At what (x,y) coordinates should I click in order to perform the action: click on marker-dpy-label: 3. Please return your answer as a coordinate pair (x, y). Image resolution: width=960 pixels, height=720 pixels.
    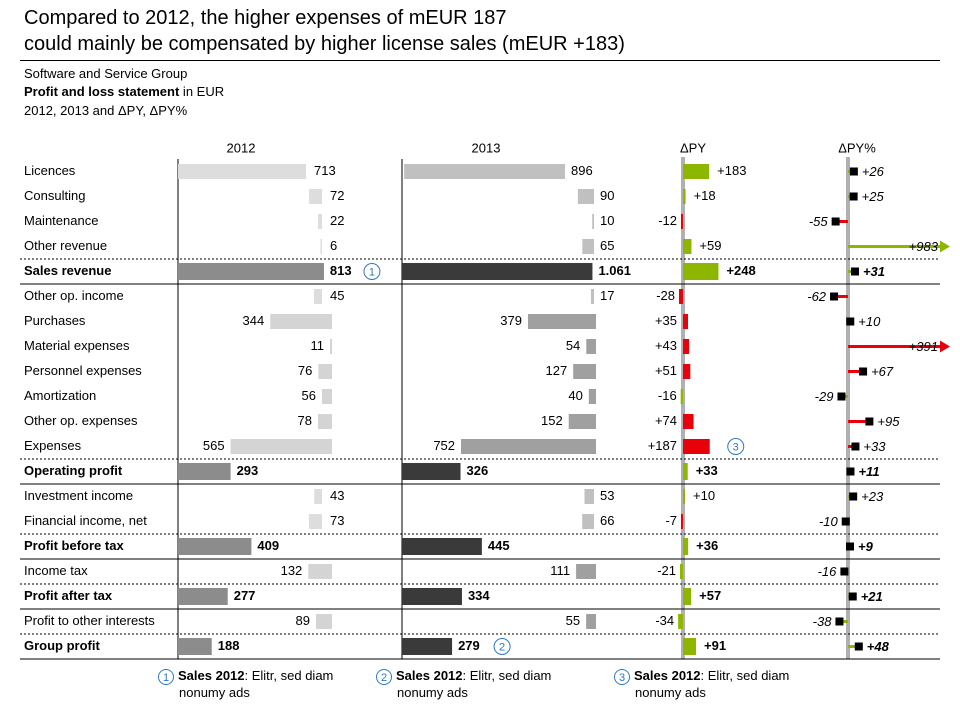
    Looking at the image, I should click on (736, 447).